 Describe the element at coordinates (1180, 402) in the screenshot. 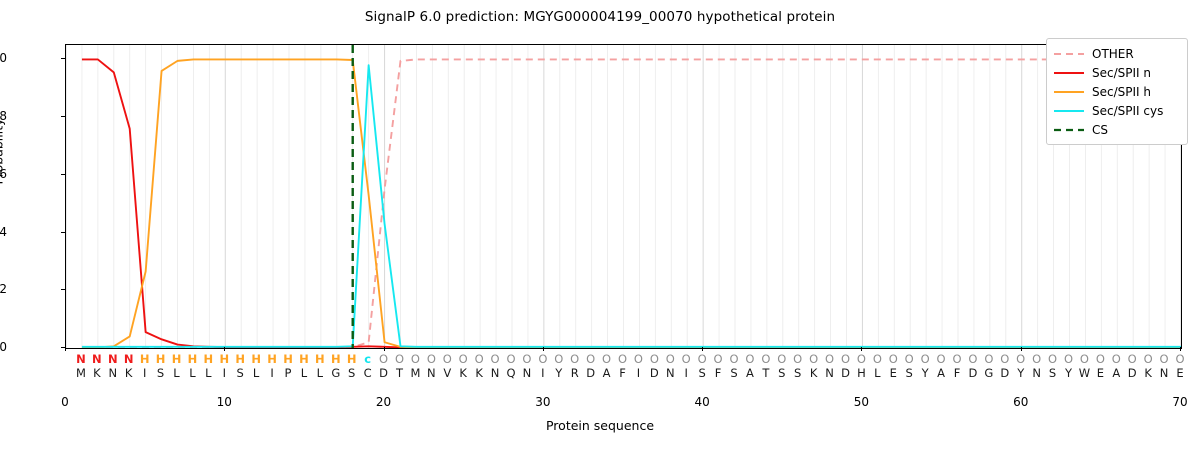

I see `x-tick-label: 70` at that location.